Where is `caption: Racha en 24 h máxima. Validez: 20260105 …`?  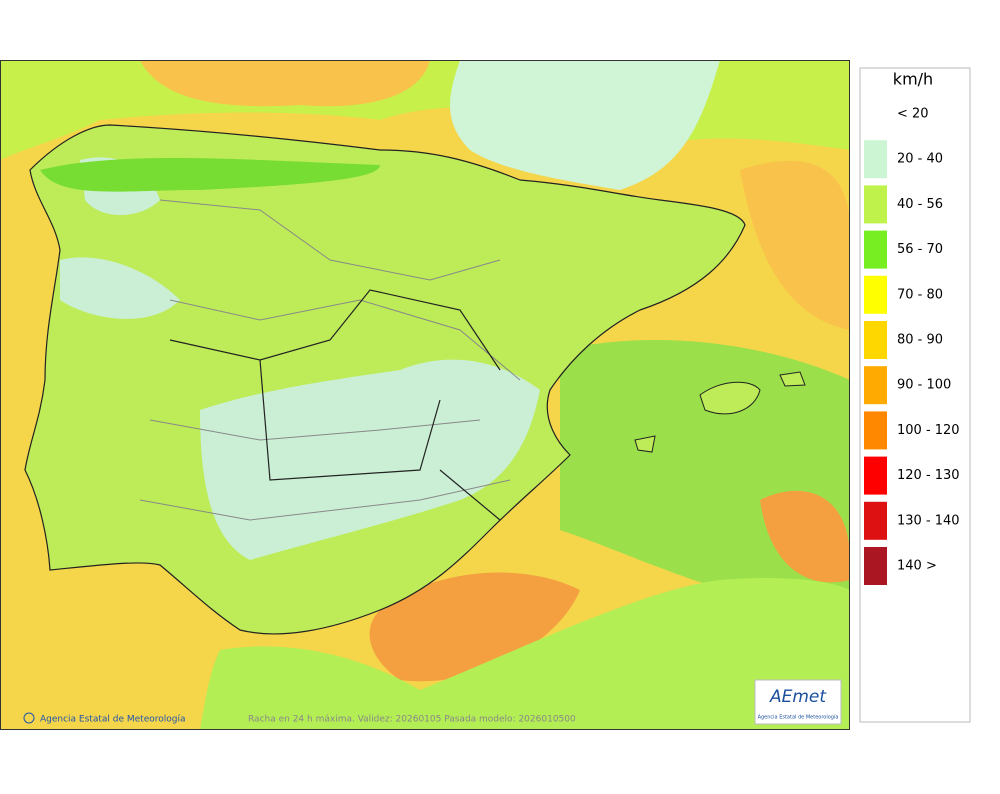 caption: Racha en 24 h máxima. Validez: 20260105 … is located at coordinates (412, 720).